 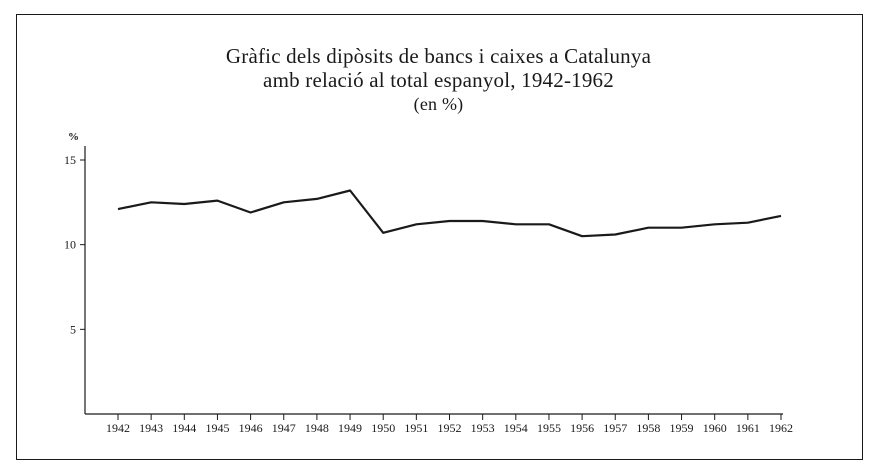 What do you see at coordinates (483, 428) in the screenshot?
I see `x-tick-label-1953: 1953` at bounding box center [483, 428].